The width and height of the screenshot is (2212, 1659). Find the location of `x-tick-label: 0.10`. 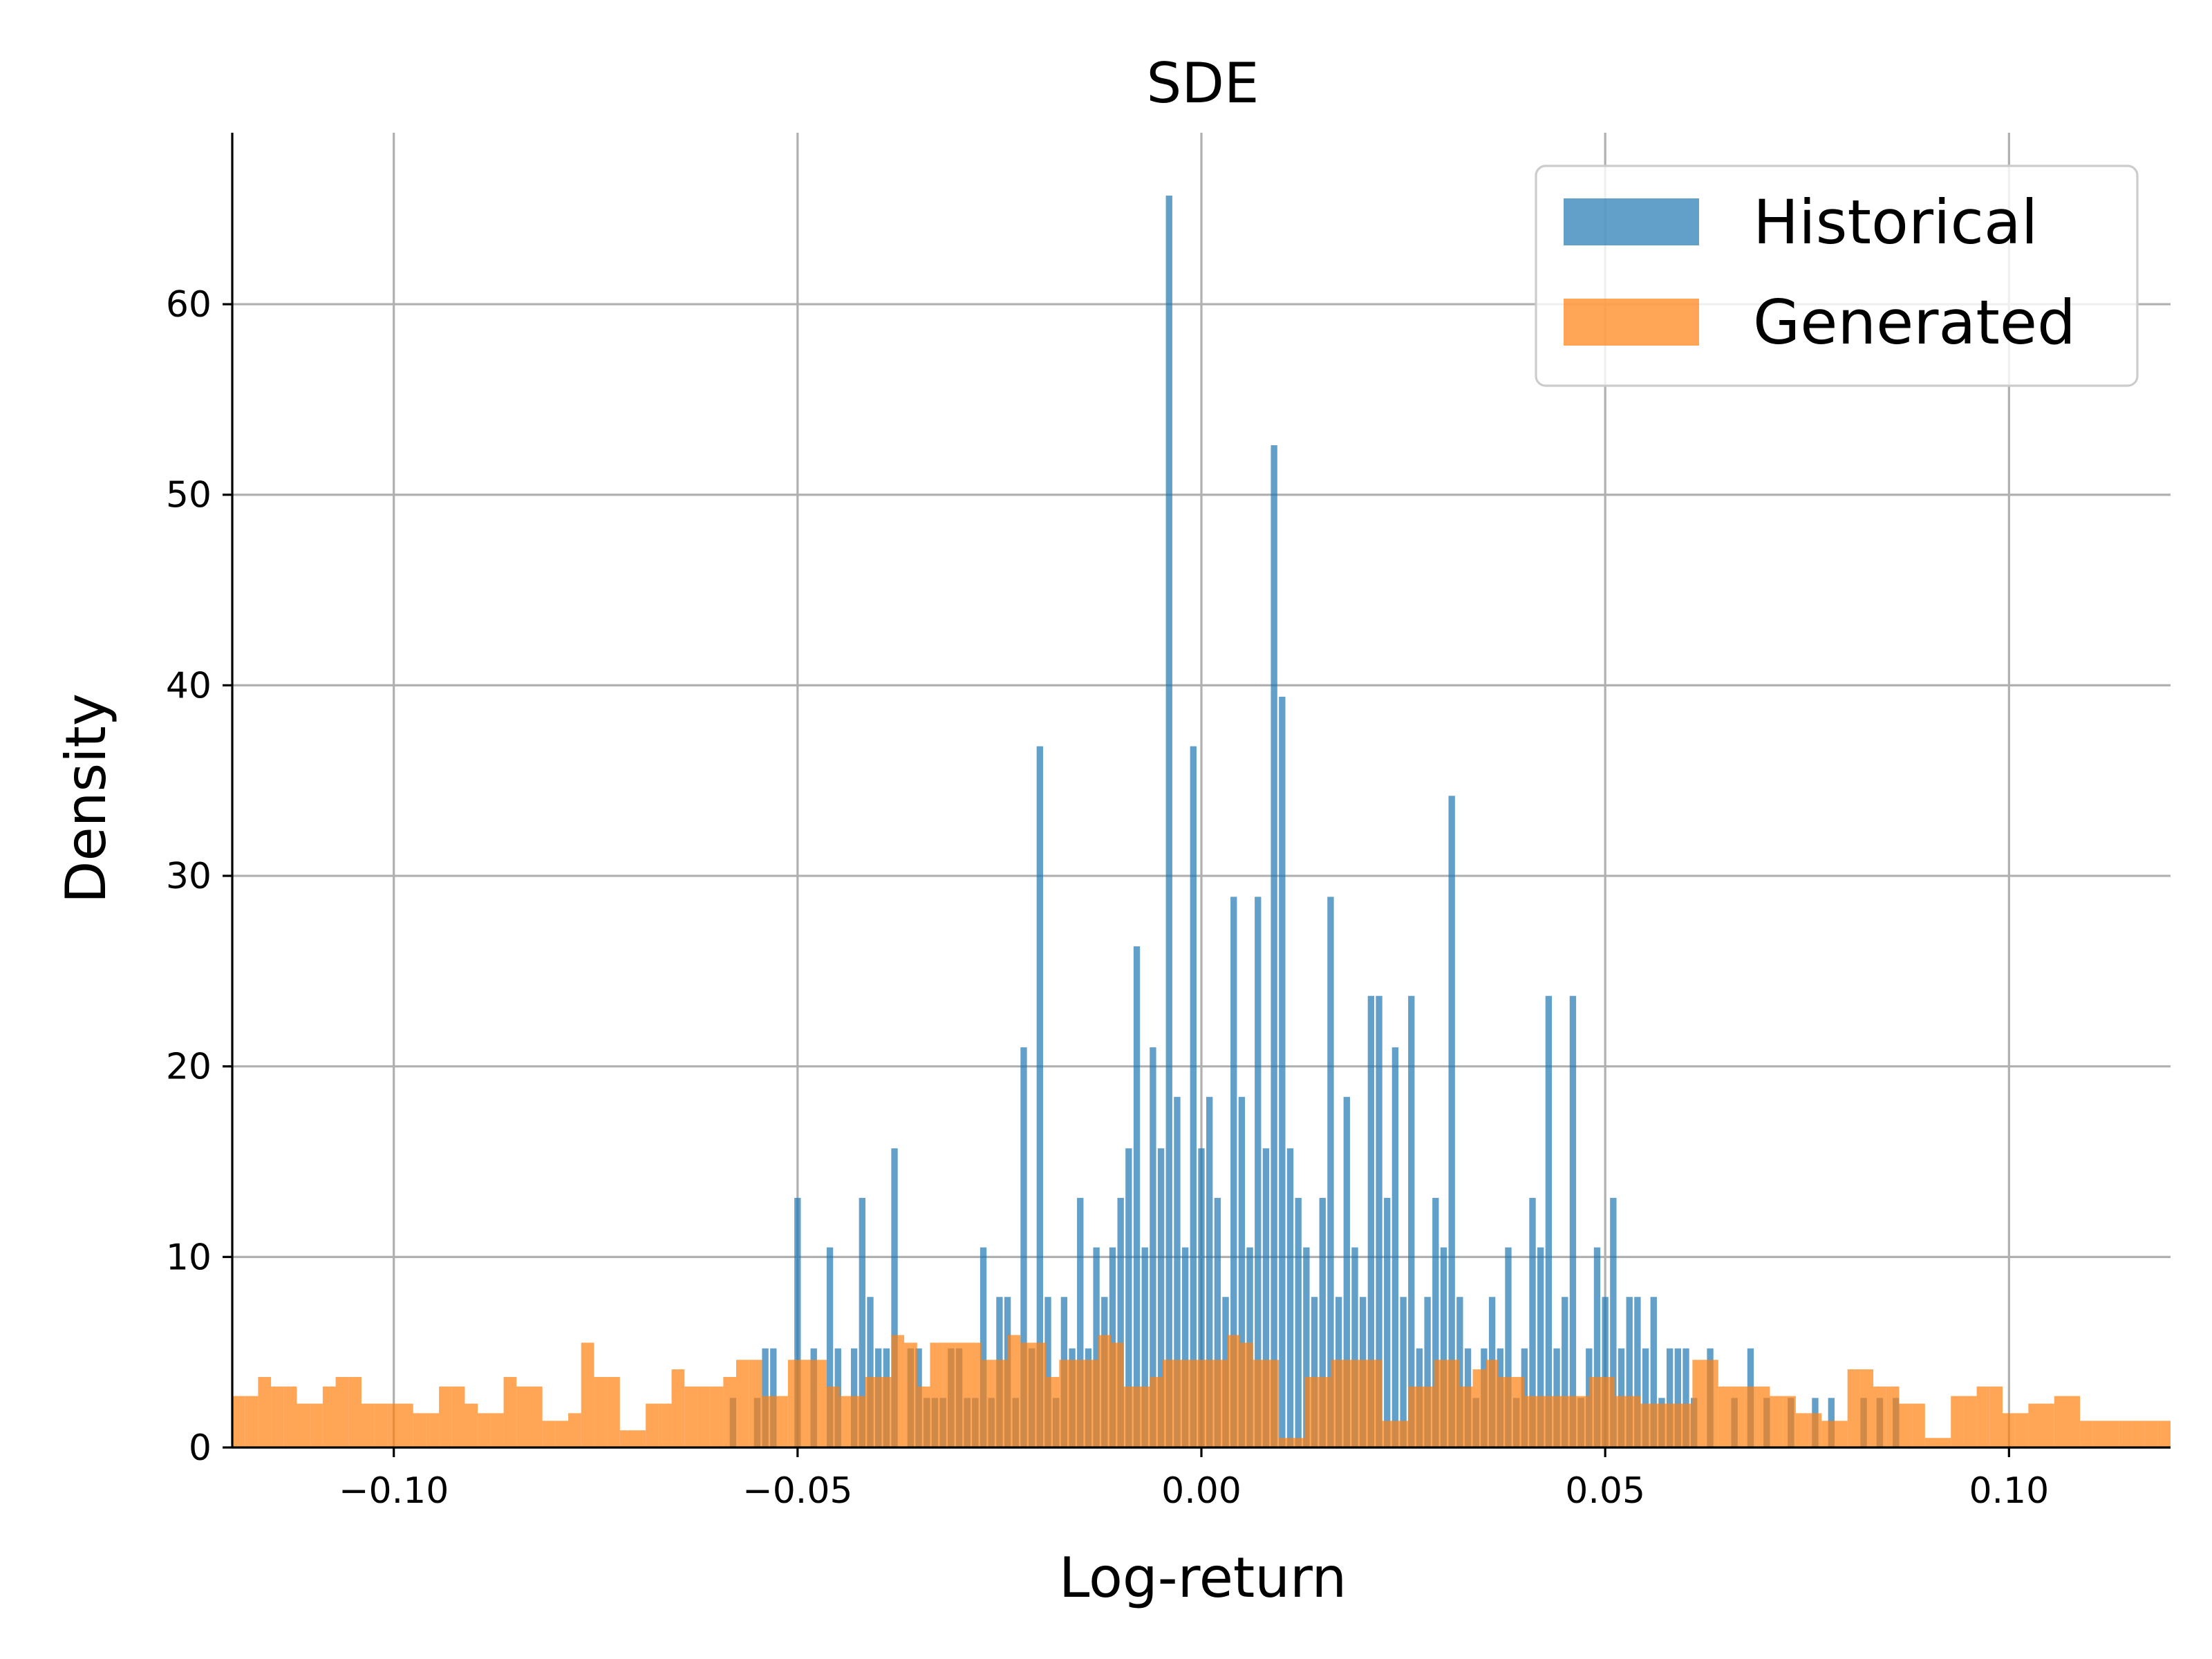

x-tick-label: 0.10 is located at coordinates (2009, 1491).